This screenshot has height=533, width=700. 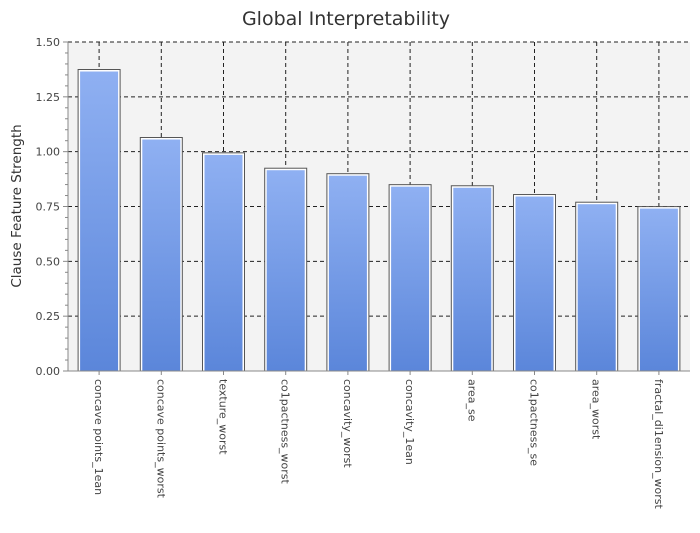 What do you see at coordinates (285, 432) in the screenshot?
I see `x-tick-label: co1pactness_worst` at bounding box center [285, 432].